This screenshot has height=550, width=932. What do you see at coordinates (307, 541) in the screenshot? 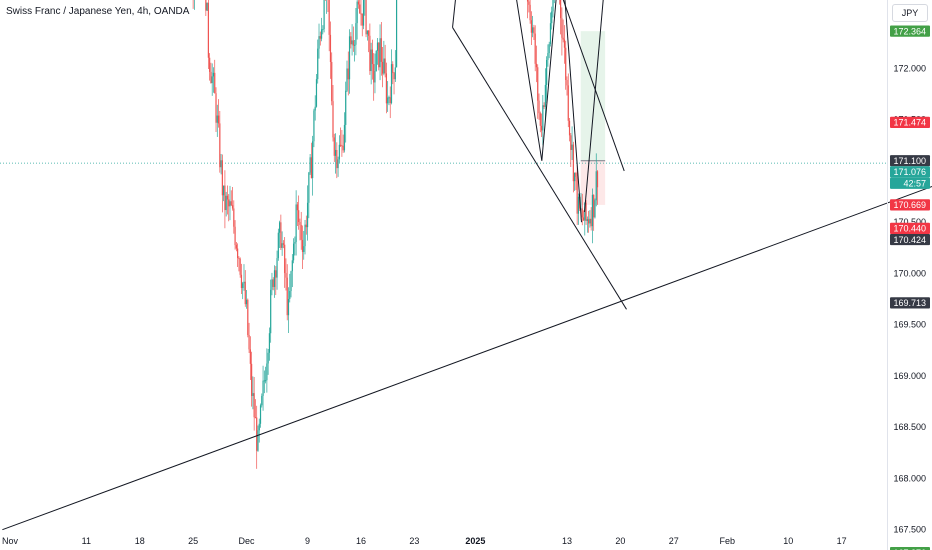
I see `x-tick-label: 9` at bounding box center [307, 541].